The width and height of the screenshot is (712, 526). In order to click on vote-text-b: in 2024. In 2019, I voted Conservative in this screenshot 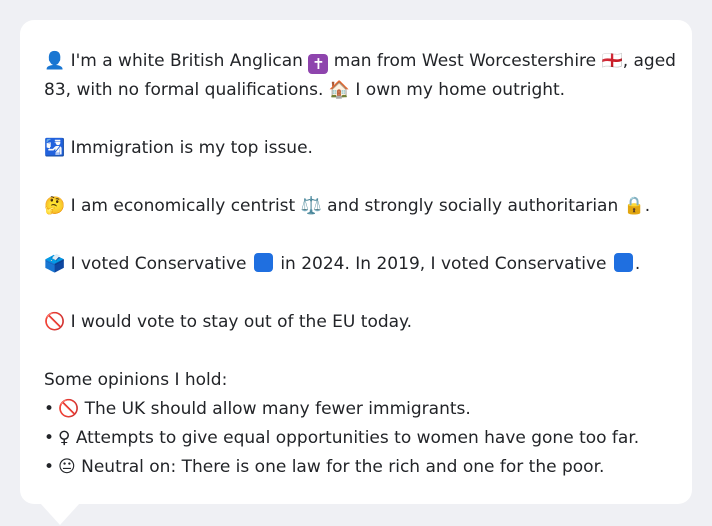, I will do `click(443, 264)`.